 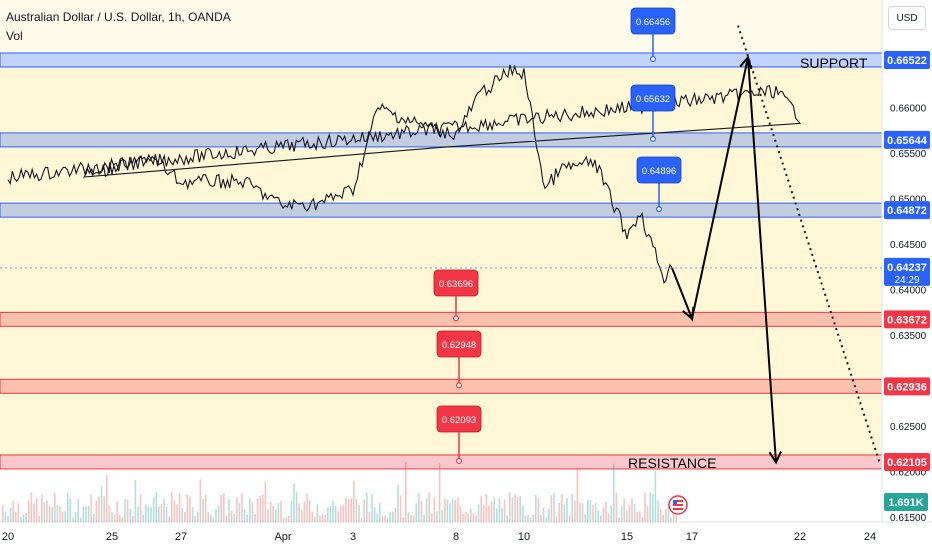 I want to click on target-dot, so click(x=459, y=460).